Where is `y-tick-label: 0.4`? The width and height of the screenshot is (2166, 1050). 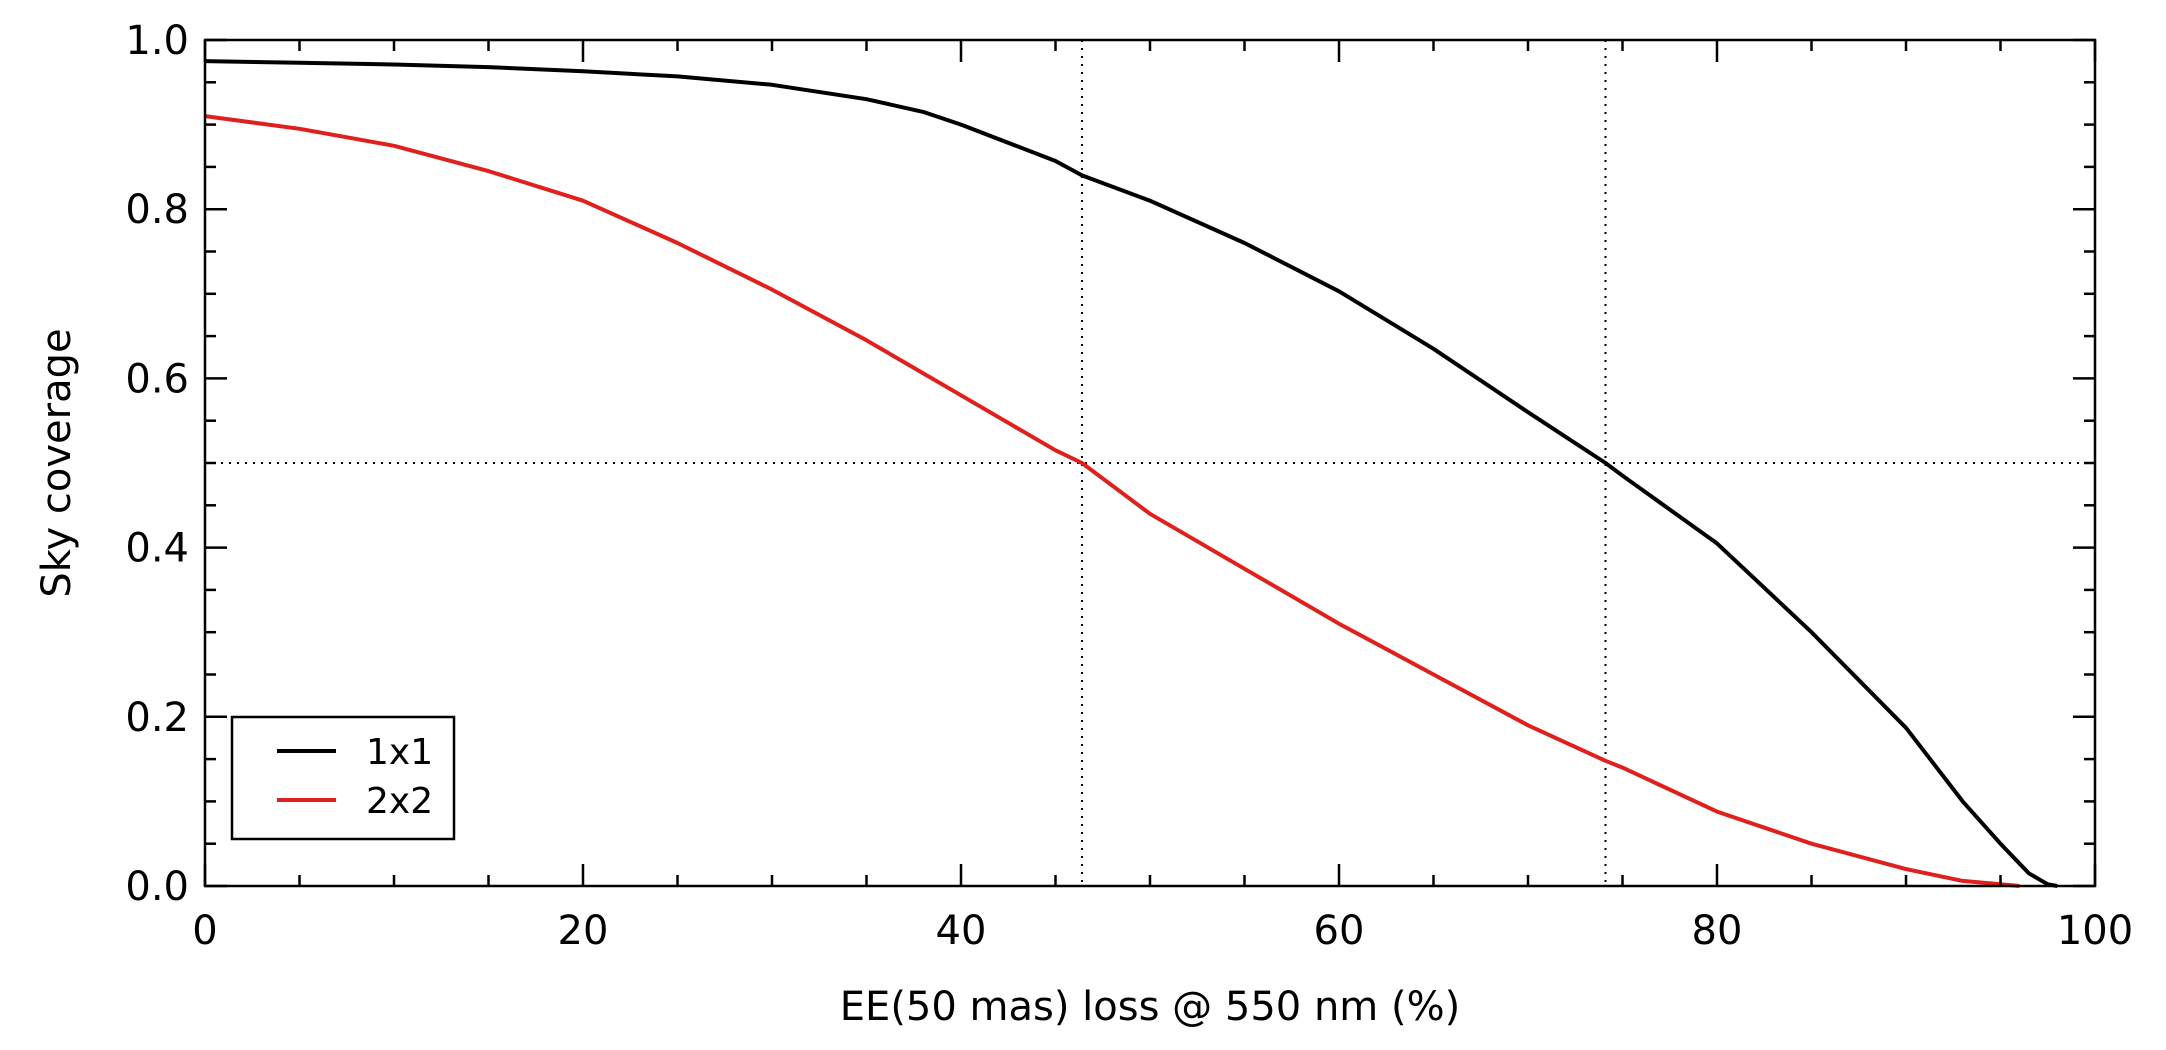 y-tick-label: 0.4 is located at coordinates (157, 549).